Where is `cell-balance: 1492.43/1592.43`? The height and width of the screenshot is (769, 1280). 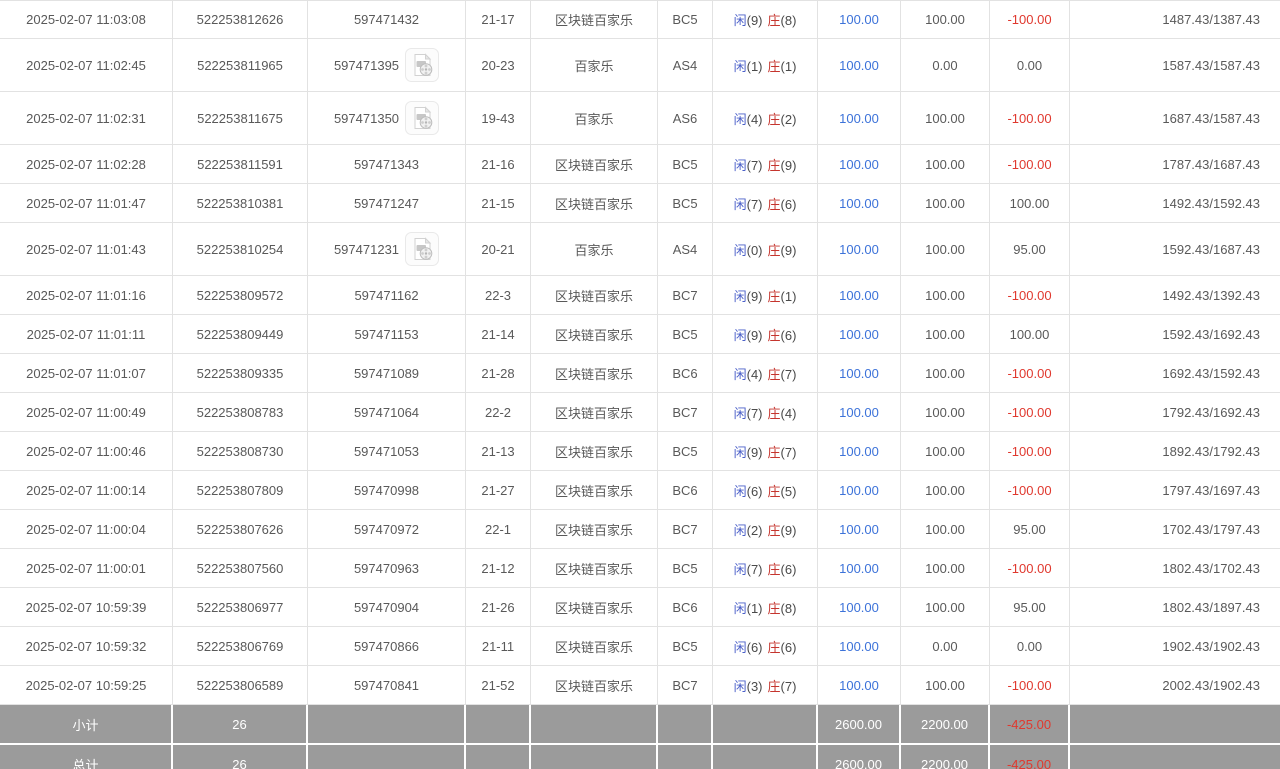
cell-balance: 1492.43/1592.43 is located at coordinates (1175, 203).